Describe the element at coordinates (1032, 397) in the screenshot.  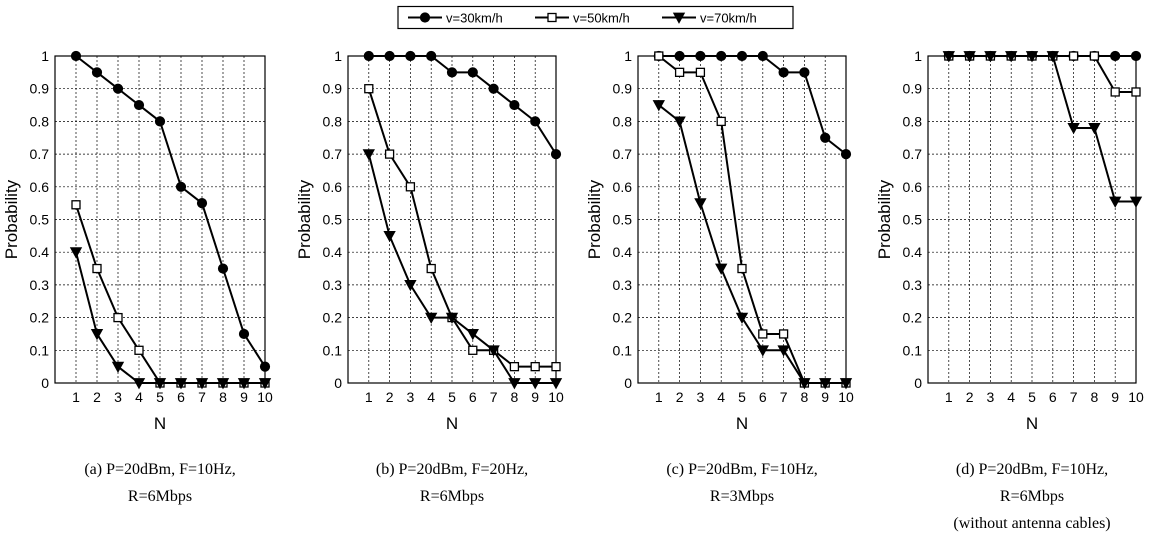
I see `x-tick-label: 5` at that location.